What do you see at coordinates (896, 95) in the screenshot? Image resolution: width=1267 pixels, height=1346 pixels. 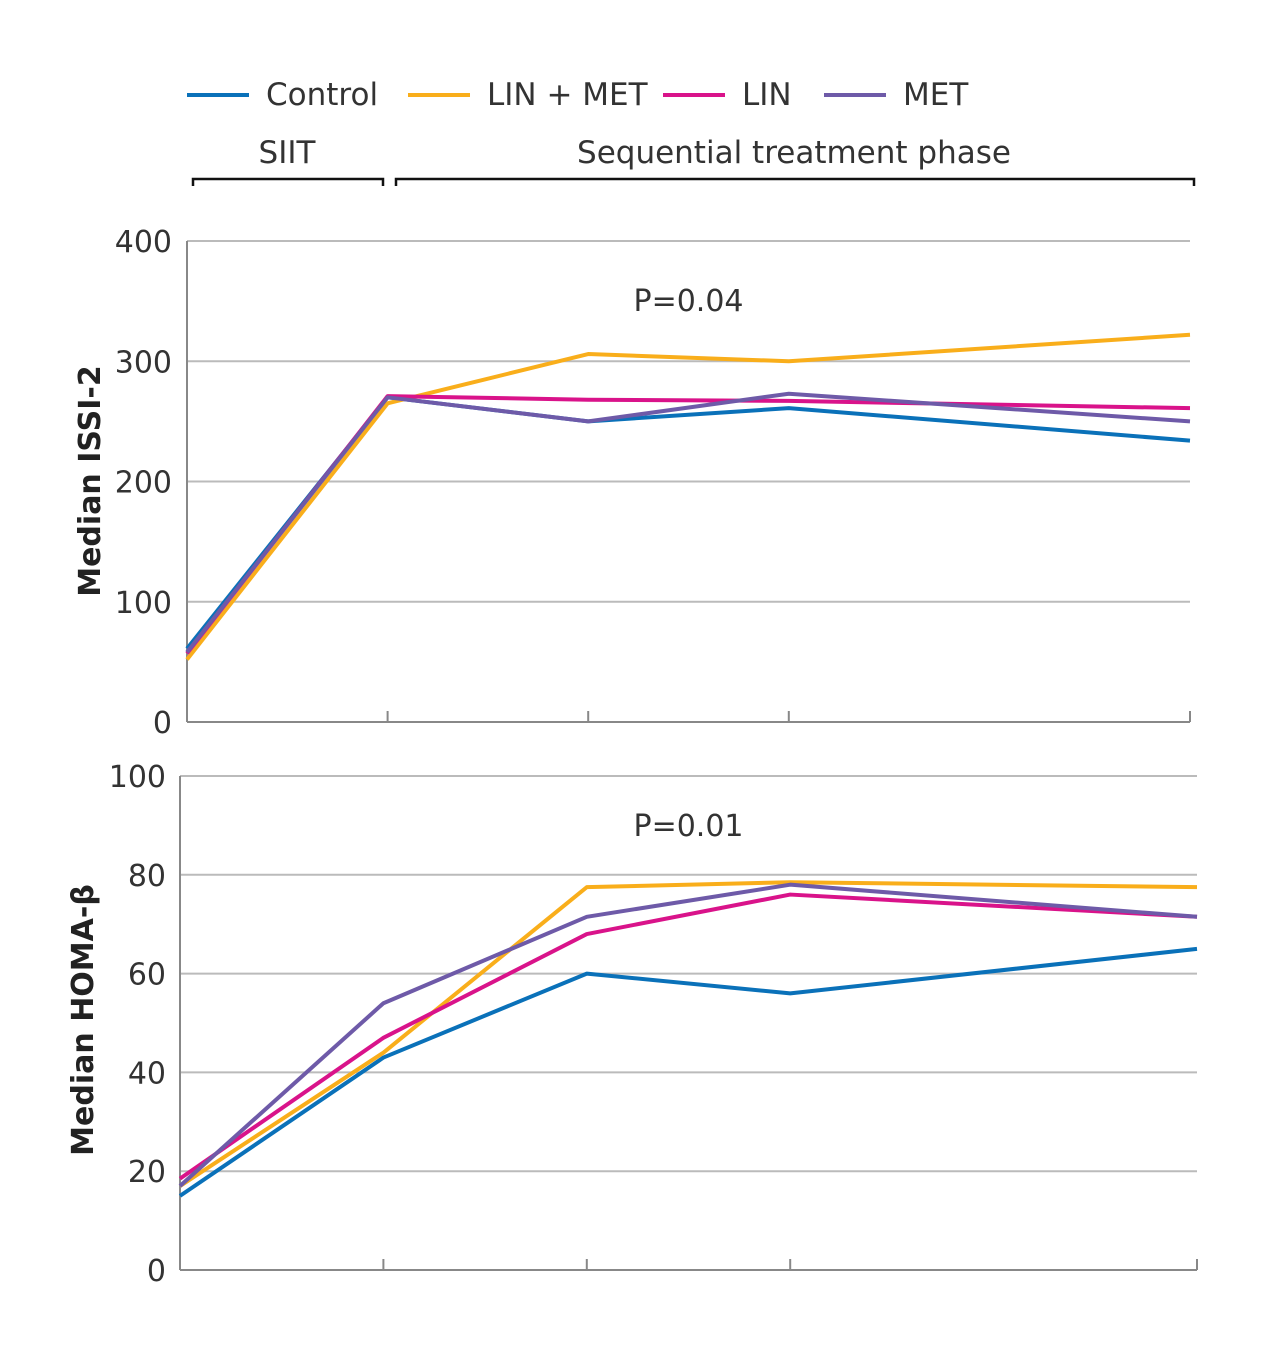 I see `legend-item: MET` at bounding box center [896, 95].